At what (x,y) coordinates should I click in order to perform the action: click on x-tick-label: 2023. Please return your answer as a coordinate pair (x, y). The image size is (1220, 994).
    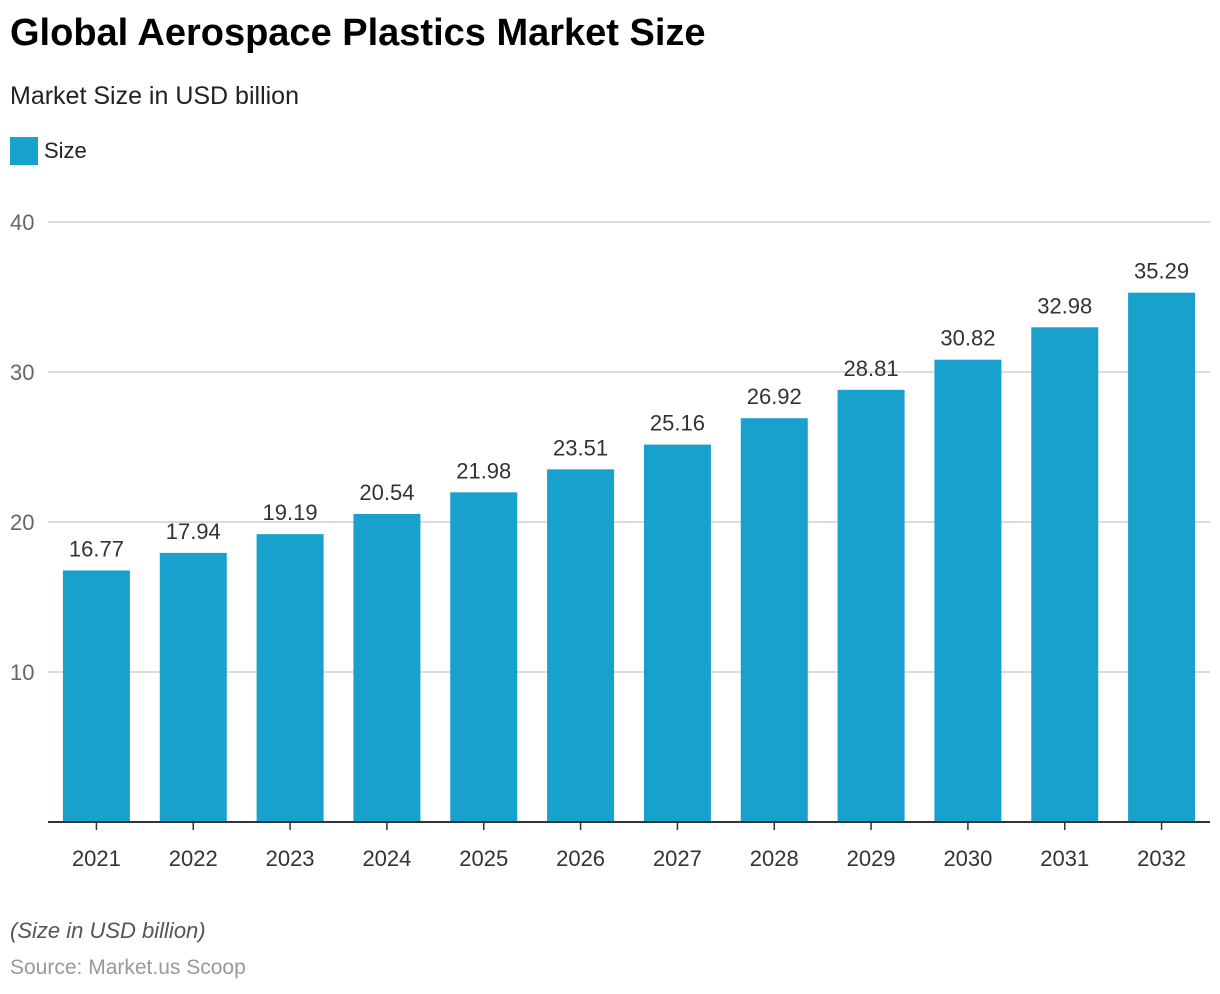
    Looking at the image, I should click on (290, 858).